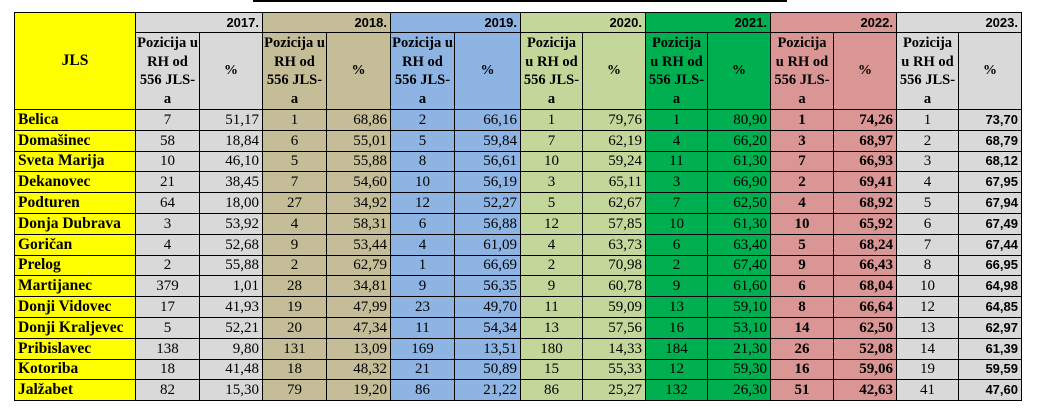 This screenshot has height=413, width=1052. I want to click on position-cell: 51, so click(802, 390).